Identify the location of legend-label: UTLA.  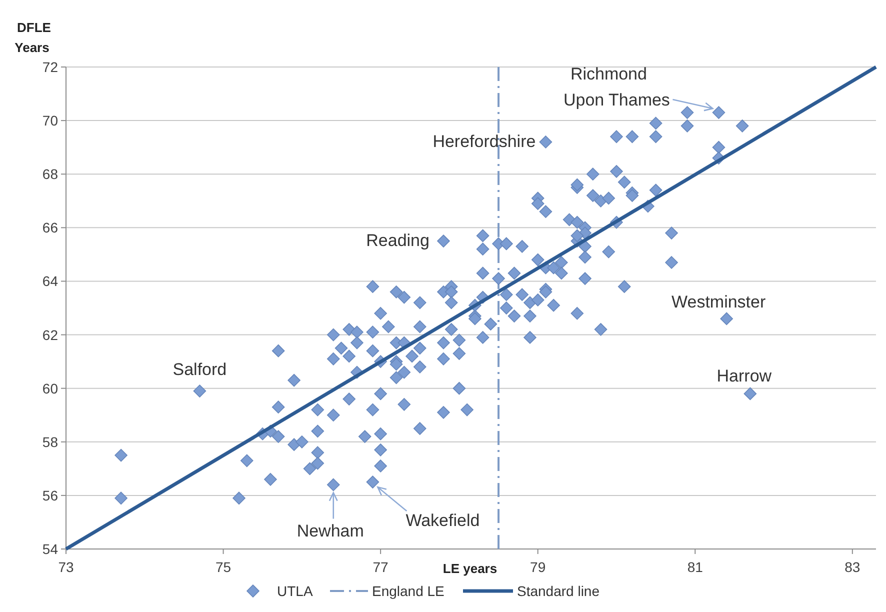
(295, 591).